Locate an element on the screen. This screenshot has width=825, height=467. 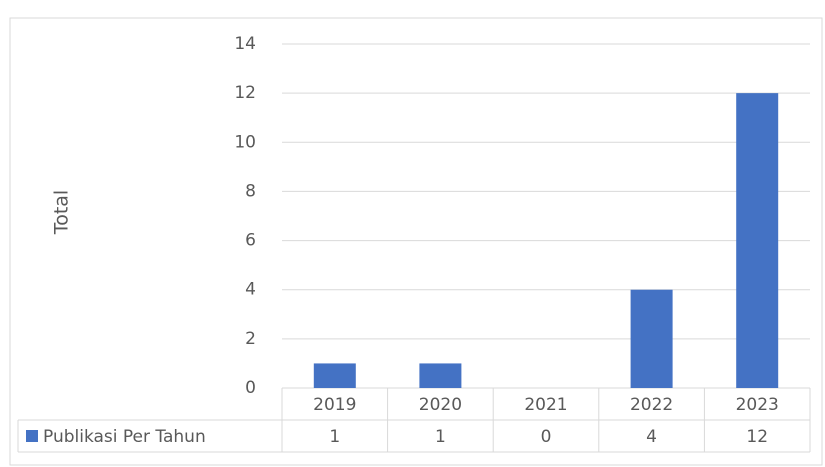
y-tick-label: 0 is located at coordinates (250, 388).